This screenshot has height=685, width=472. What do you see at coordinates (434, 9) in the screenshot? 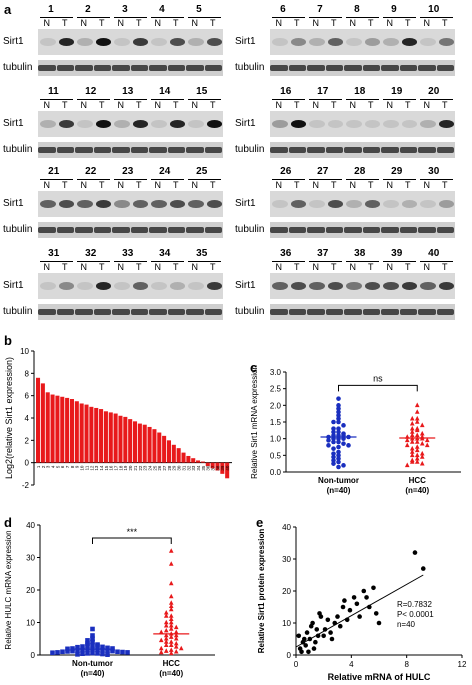
I see `sample-number: 10` at bounding box center [434, 9].